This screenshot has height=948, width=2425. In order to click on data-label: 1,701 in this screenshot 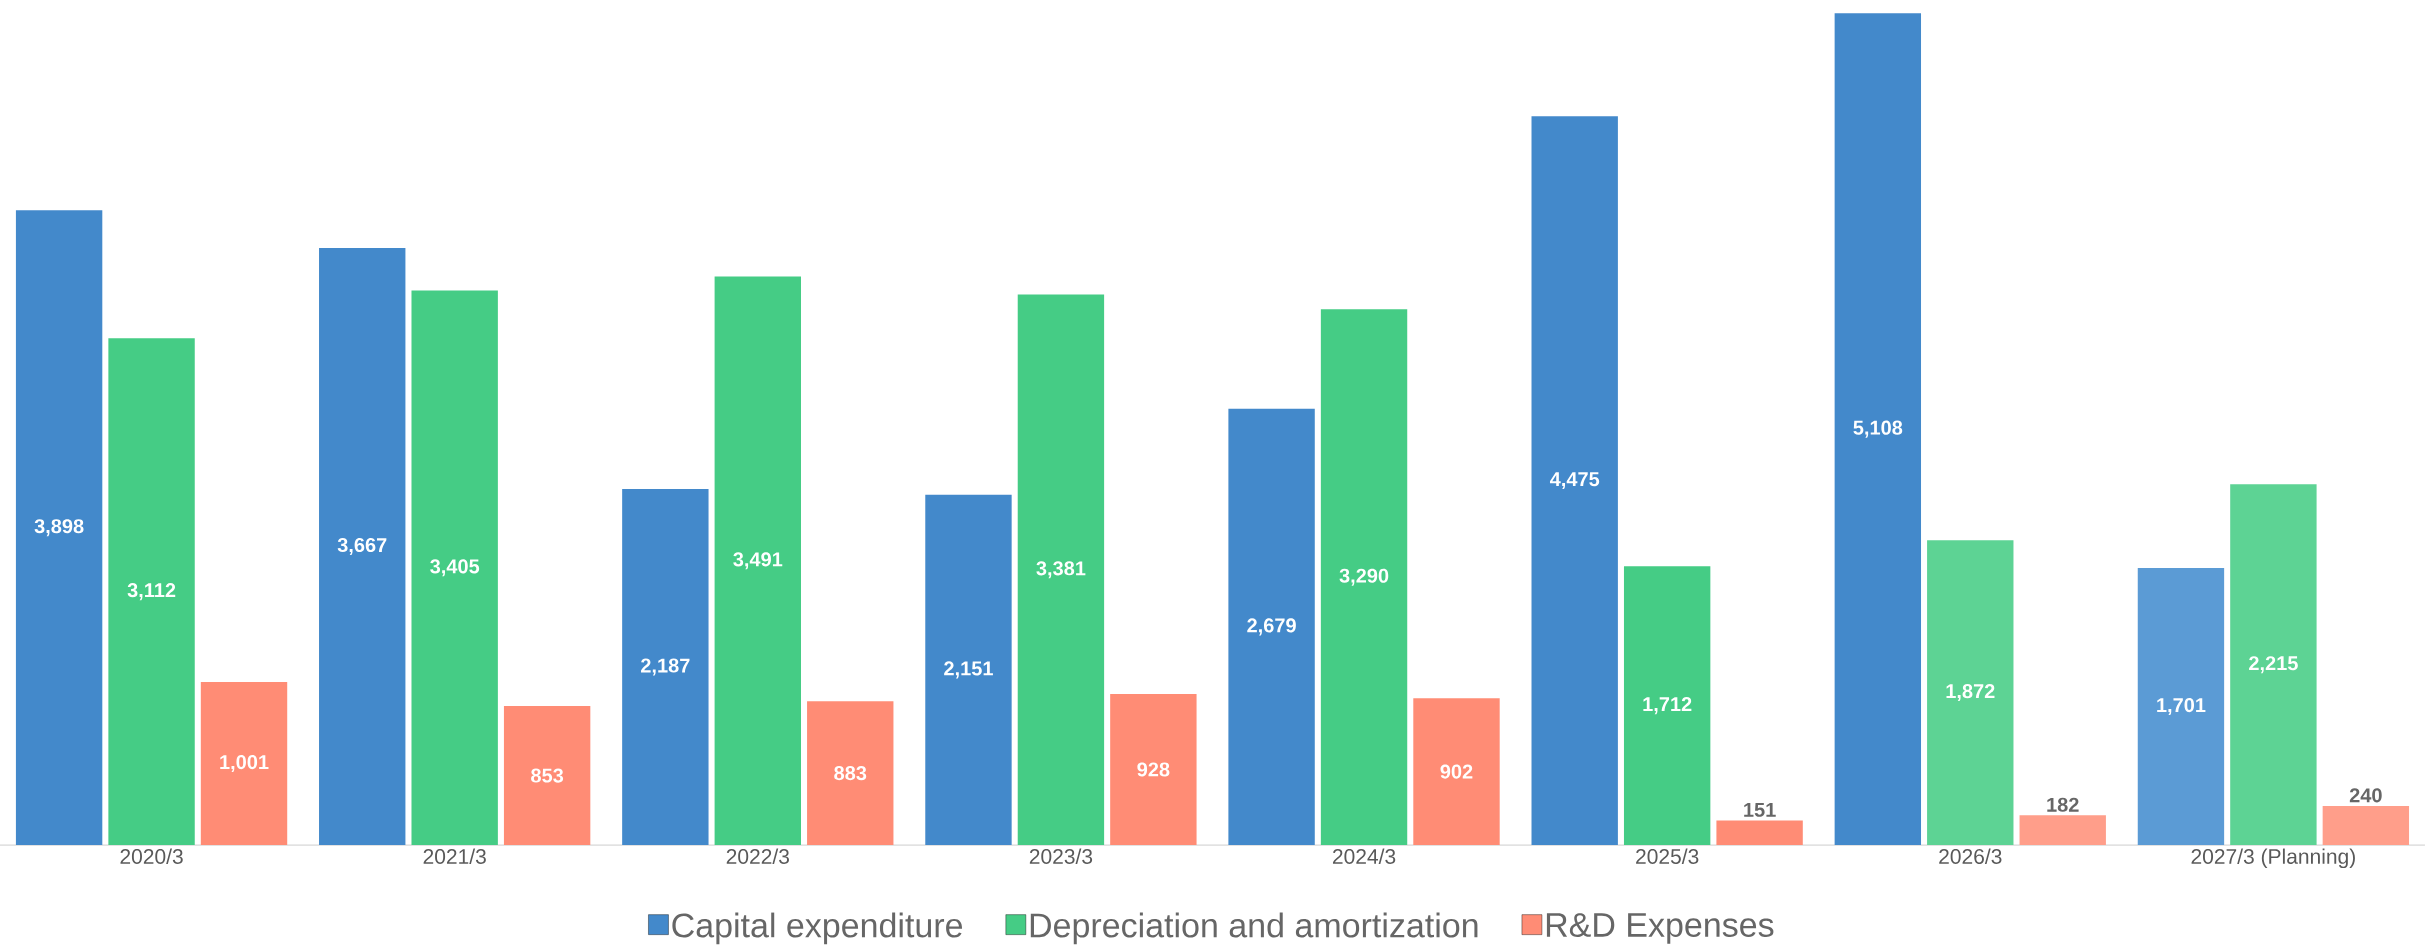, I will do `click(2181, 707)`.